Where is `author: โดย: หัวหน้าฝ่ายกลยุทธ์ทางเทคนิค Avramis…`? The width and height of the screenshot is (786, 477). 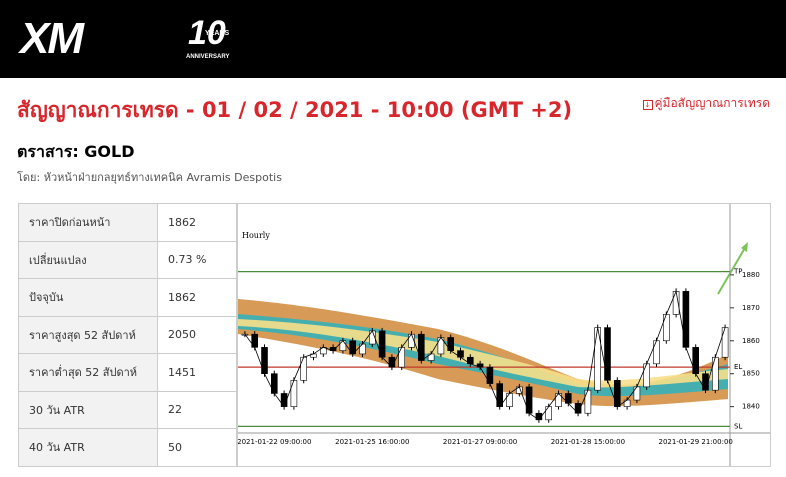 author: โดย: หัวหน้าฝ่ายกลยุทธ์ทางเทคนิค Avramis… is located at coordinates (149, 177).